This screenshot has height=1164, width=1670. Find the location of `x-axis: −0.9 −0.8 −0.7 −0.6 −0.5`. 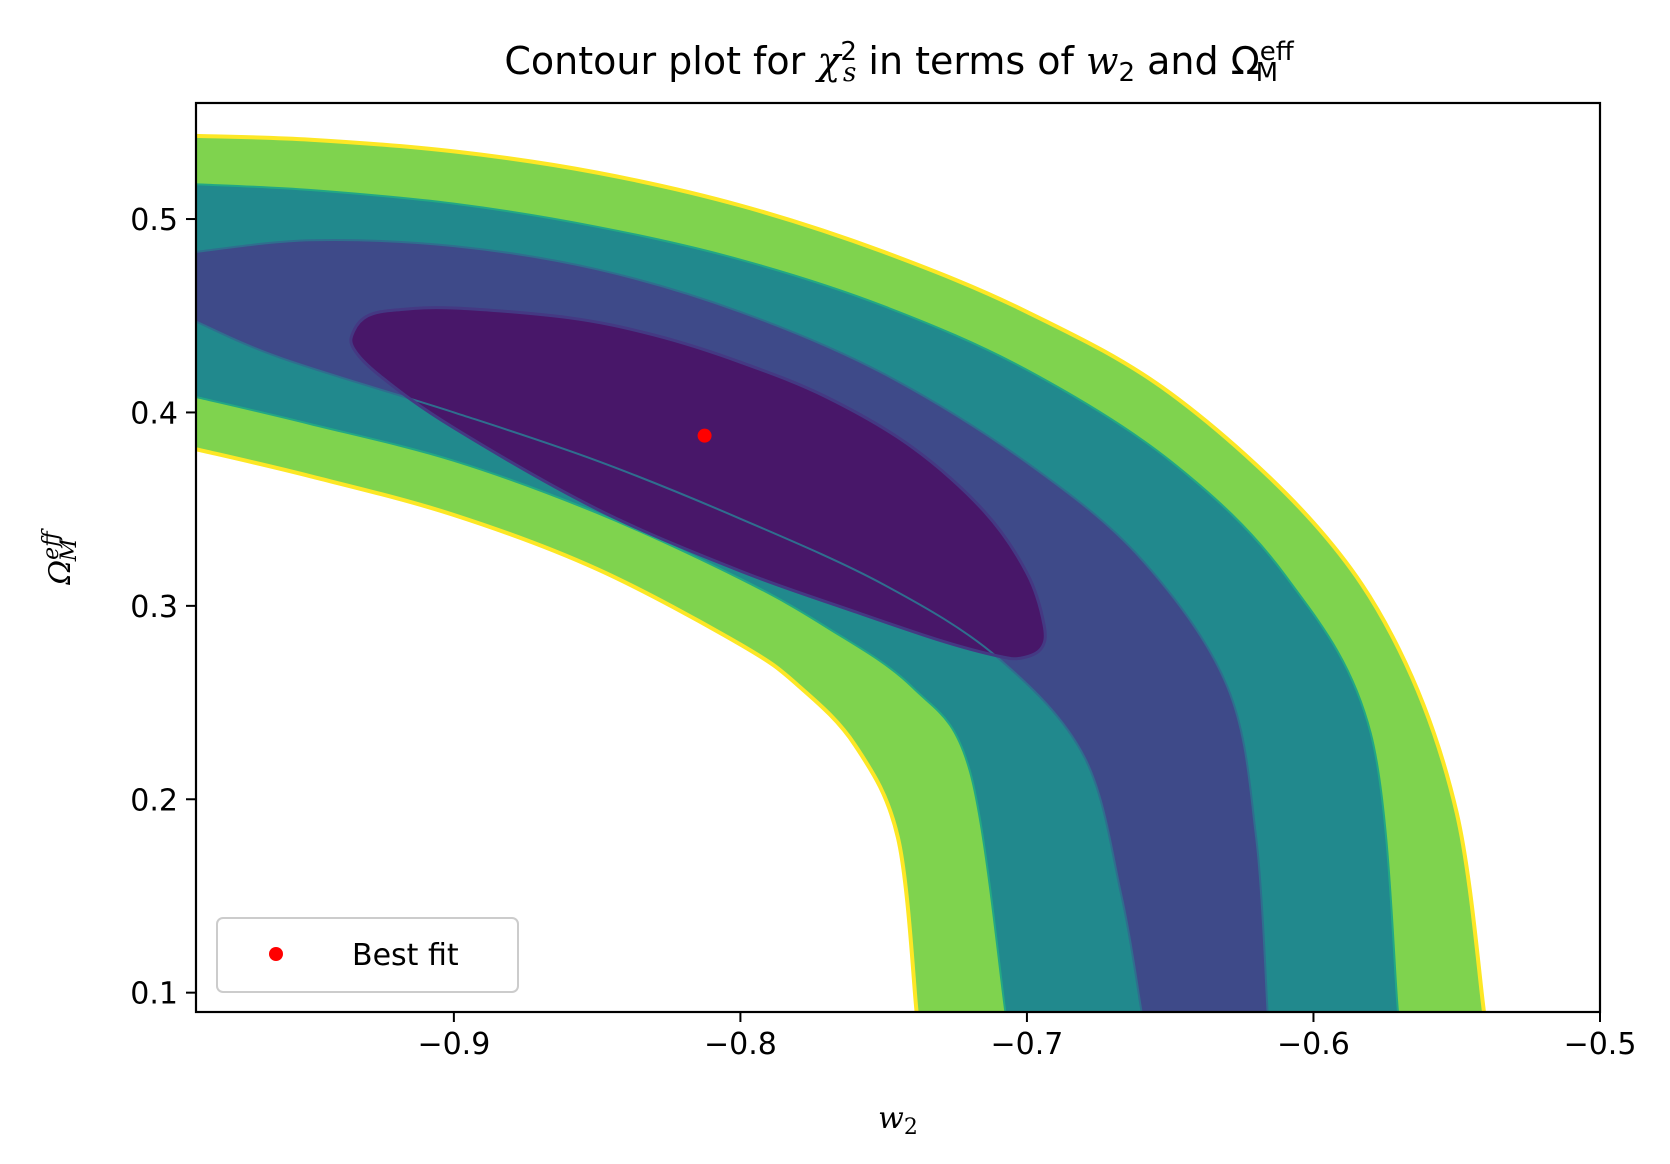

x-axis: −0.9 −0.8 −0.7 −0.6 −0.5 is located at coordinates (1026, 1037).